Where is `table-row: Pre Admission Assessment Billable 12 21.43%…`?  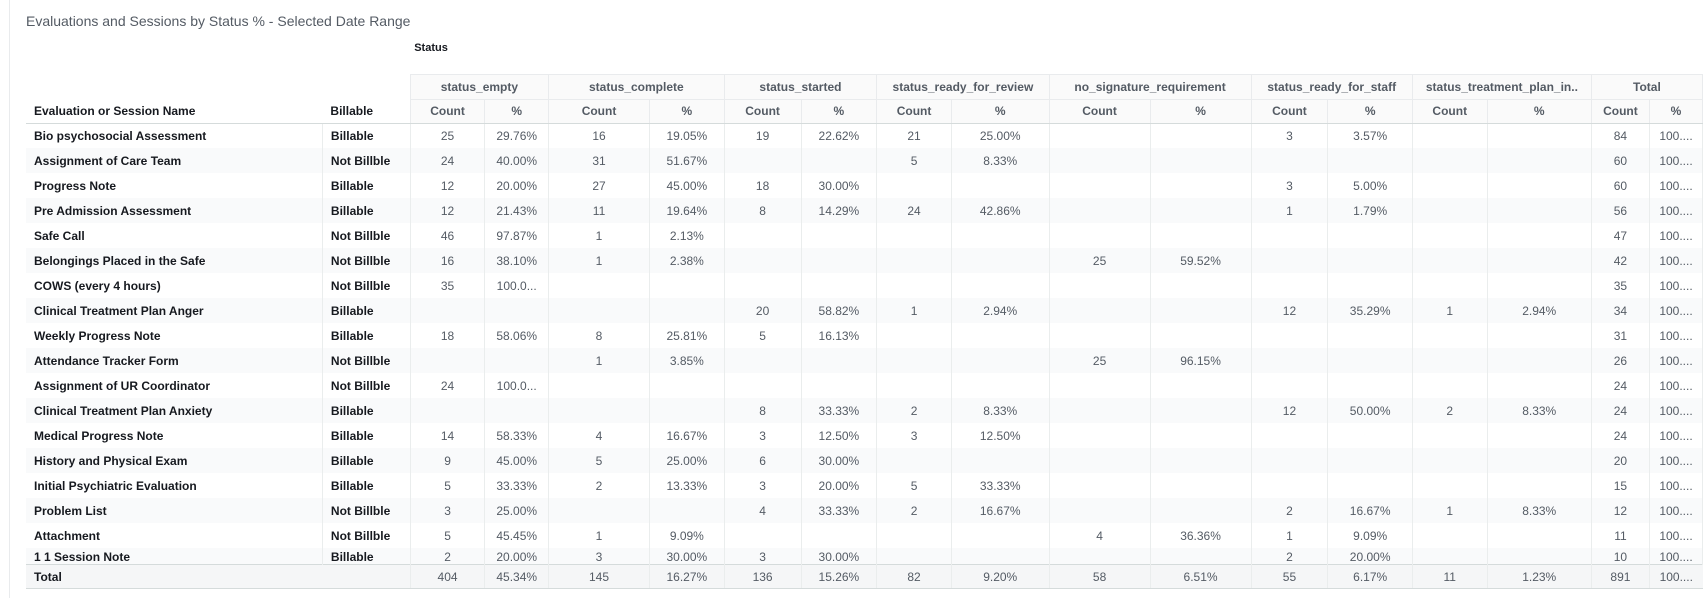 table-row: Pre Admission Assessment Billable 12 21.43%… is located at coordinates (864, 210).